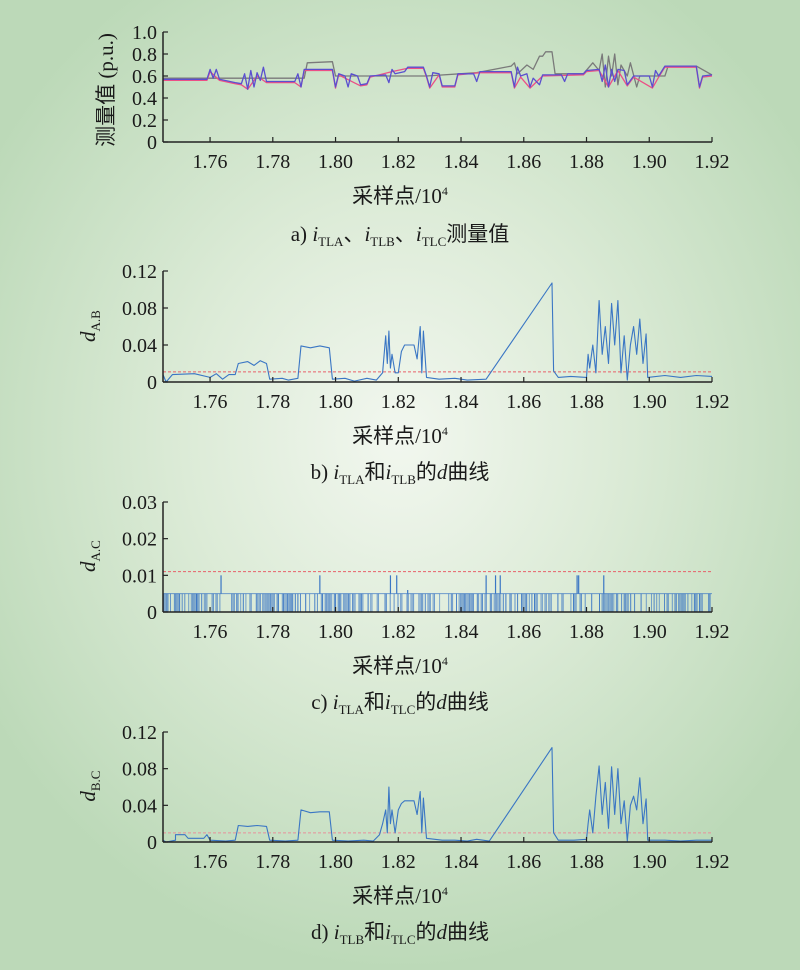 The image size is (800, 970). I want to click on x-axis-label-d: 采样点/104, so click(400, 896).